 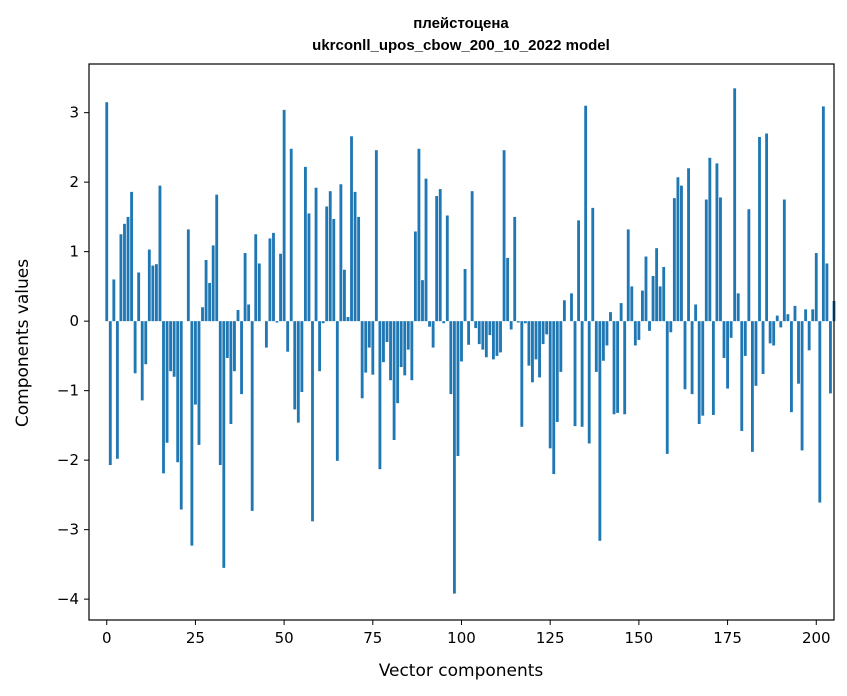 I want to click on x-tick-label: 100, so click(x=461, y=638).